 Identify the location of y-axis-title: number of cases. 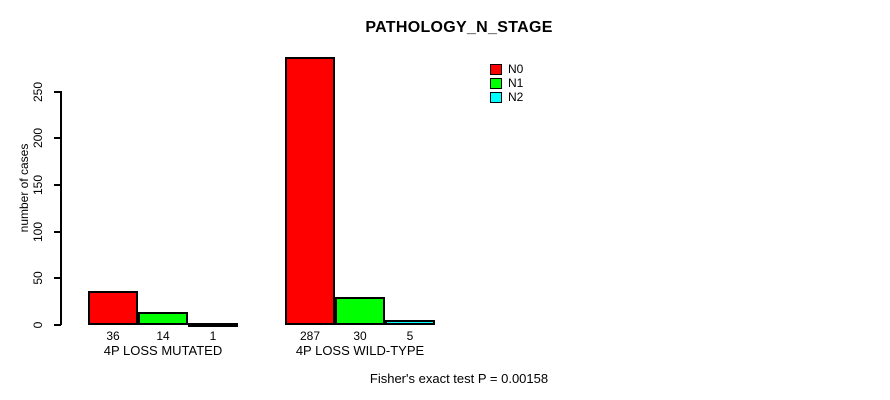
(24, 188).